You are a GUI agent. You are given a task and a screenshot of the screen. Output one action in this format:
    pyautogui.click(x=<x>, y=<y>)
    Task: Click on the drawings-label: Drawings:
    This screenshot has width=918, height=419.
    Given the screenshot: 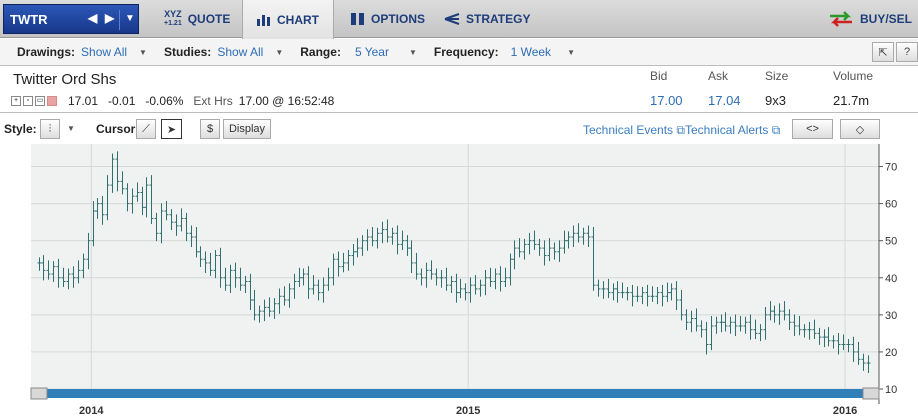 What is the action you would take?
    pyautogui.click(x=46, y=52)
    